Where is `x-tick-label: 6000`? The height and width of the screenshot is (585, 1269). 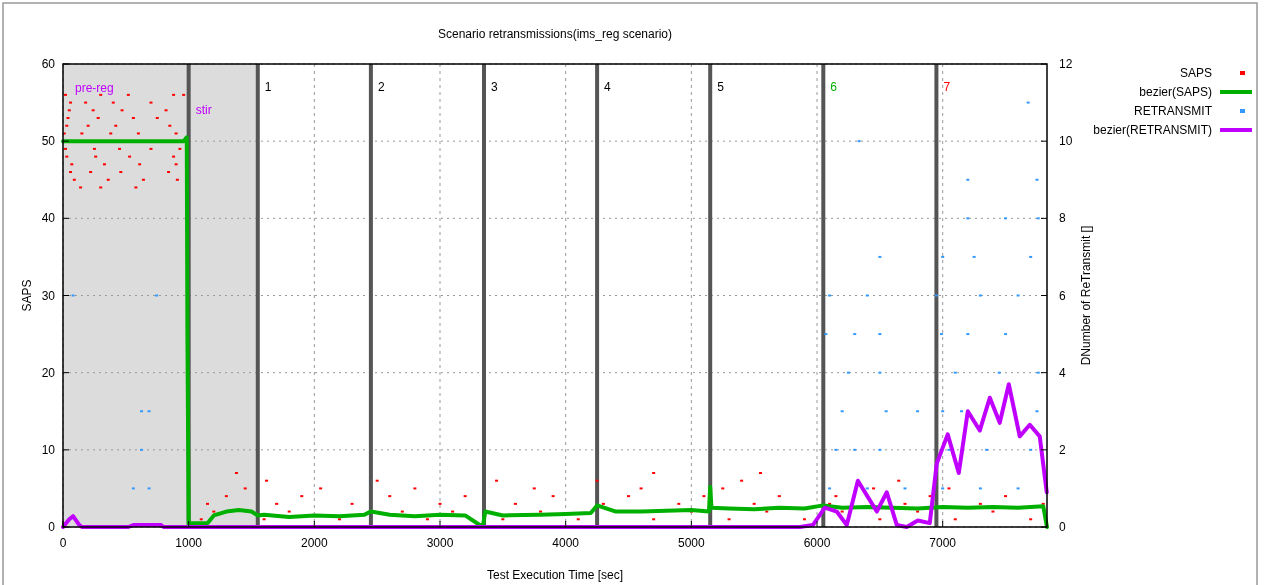 x-tick-label: 6000 is located at coordinates (817, 543).